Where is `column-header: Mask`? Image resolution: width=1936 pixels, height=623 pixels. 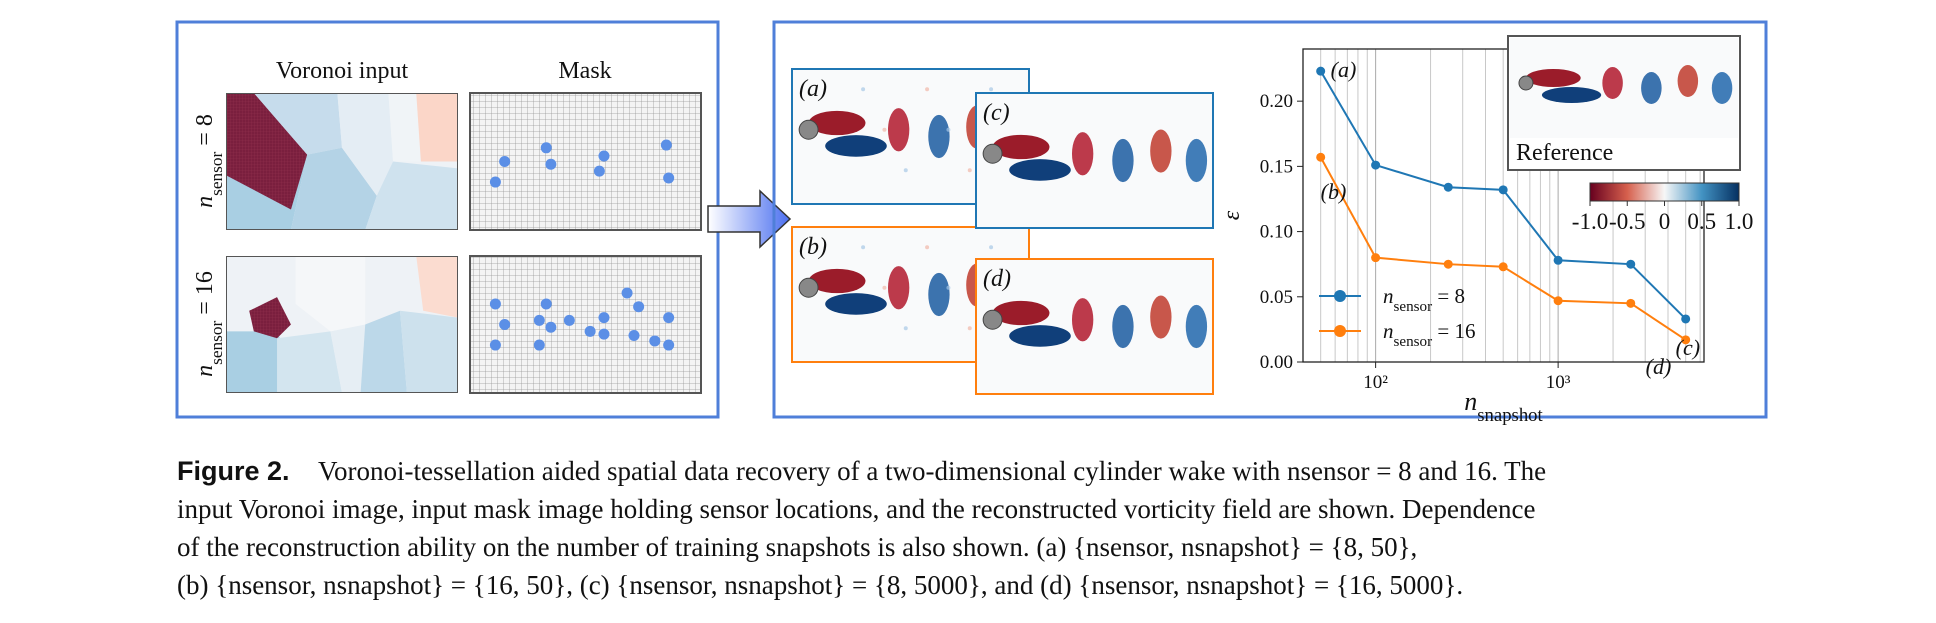
column-header: Mask is located at coordinates (584, 71).